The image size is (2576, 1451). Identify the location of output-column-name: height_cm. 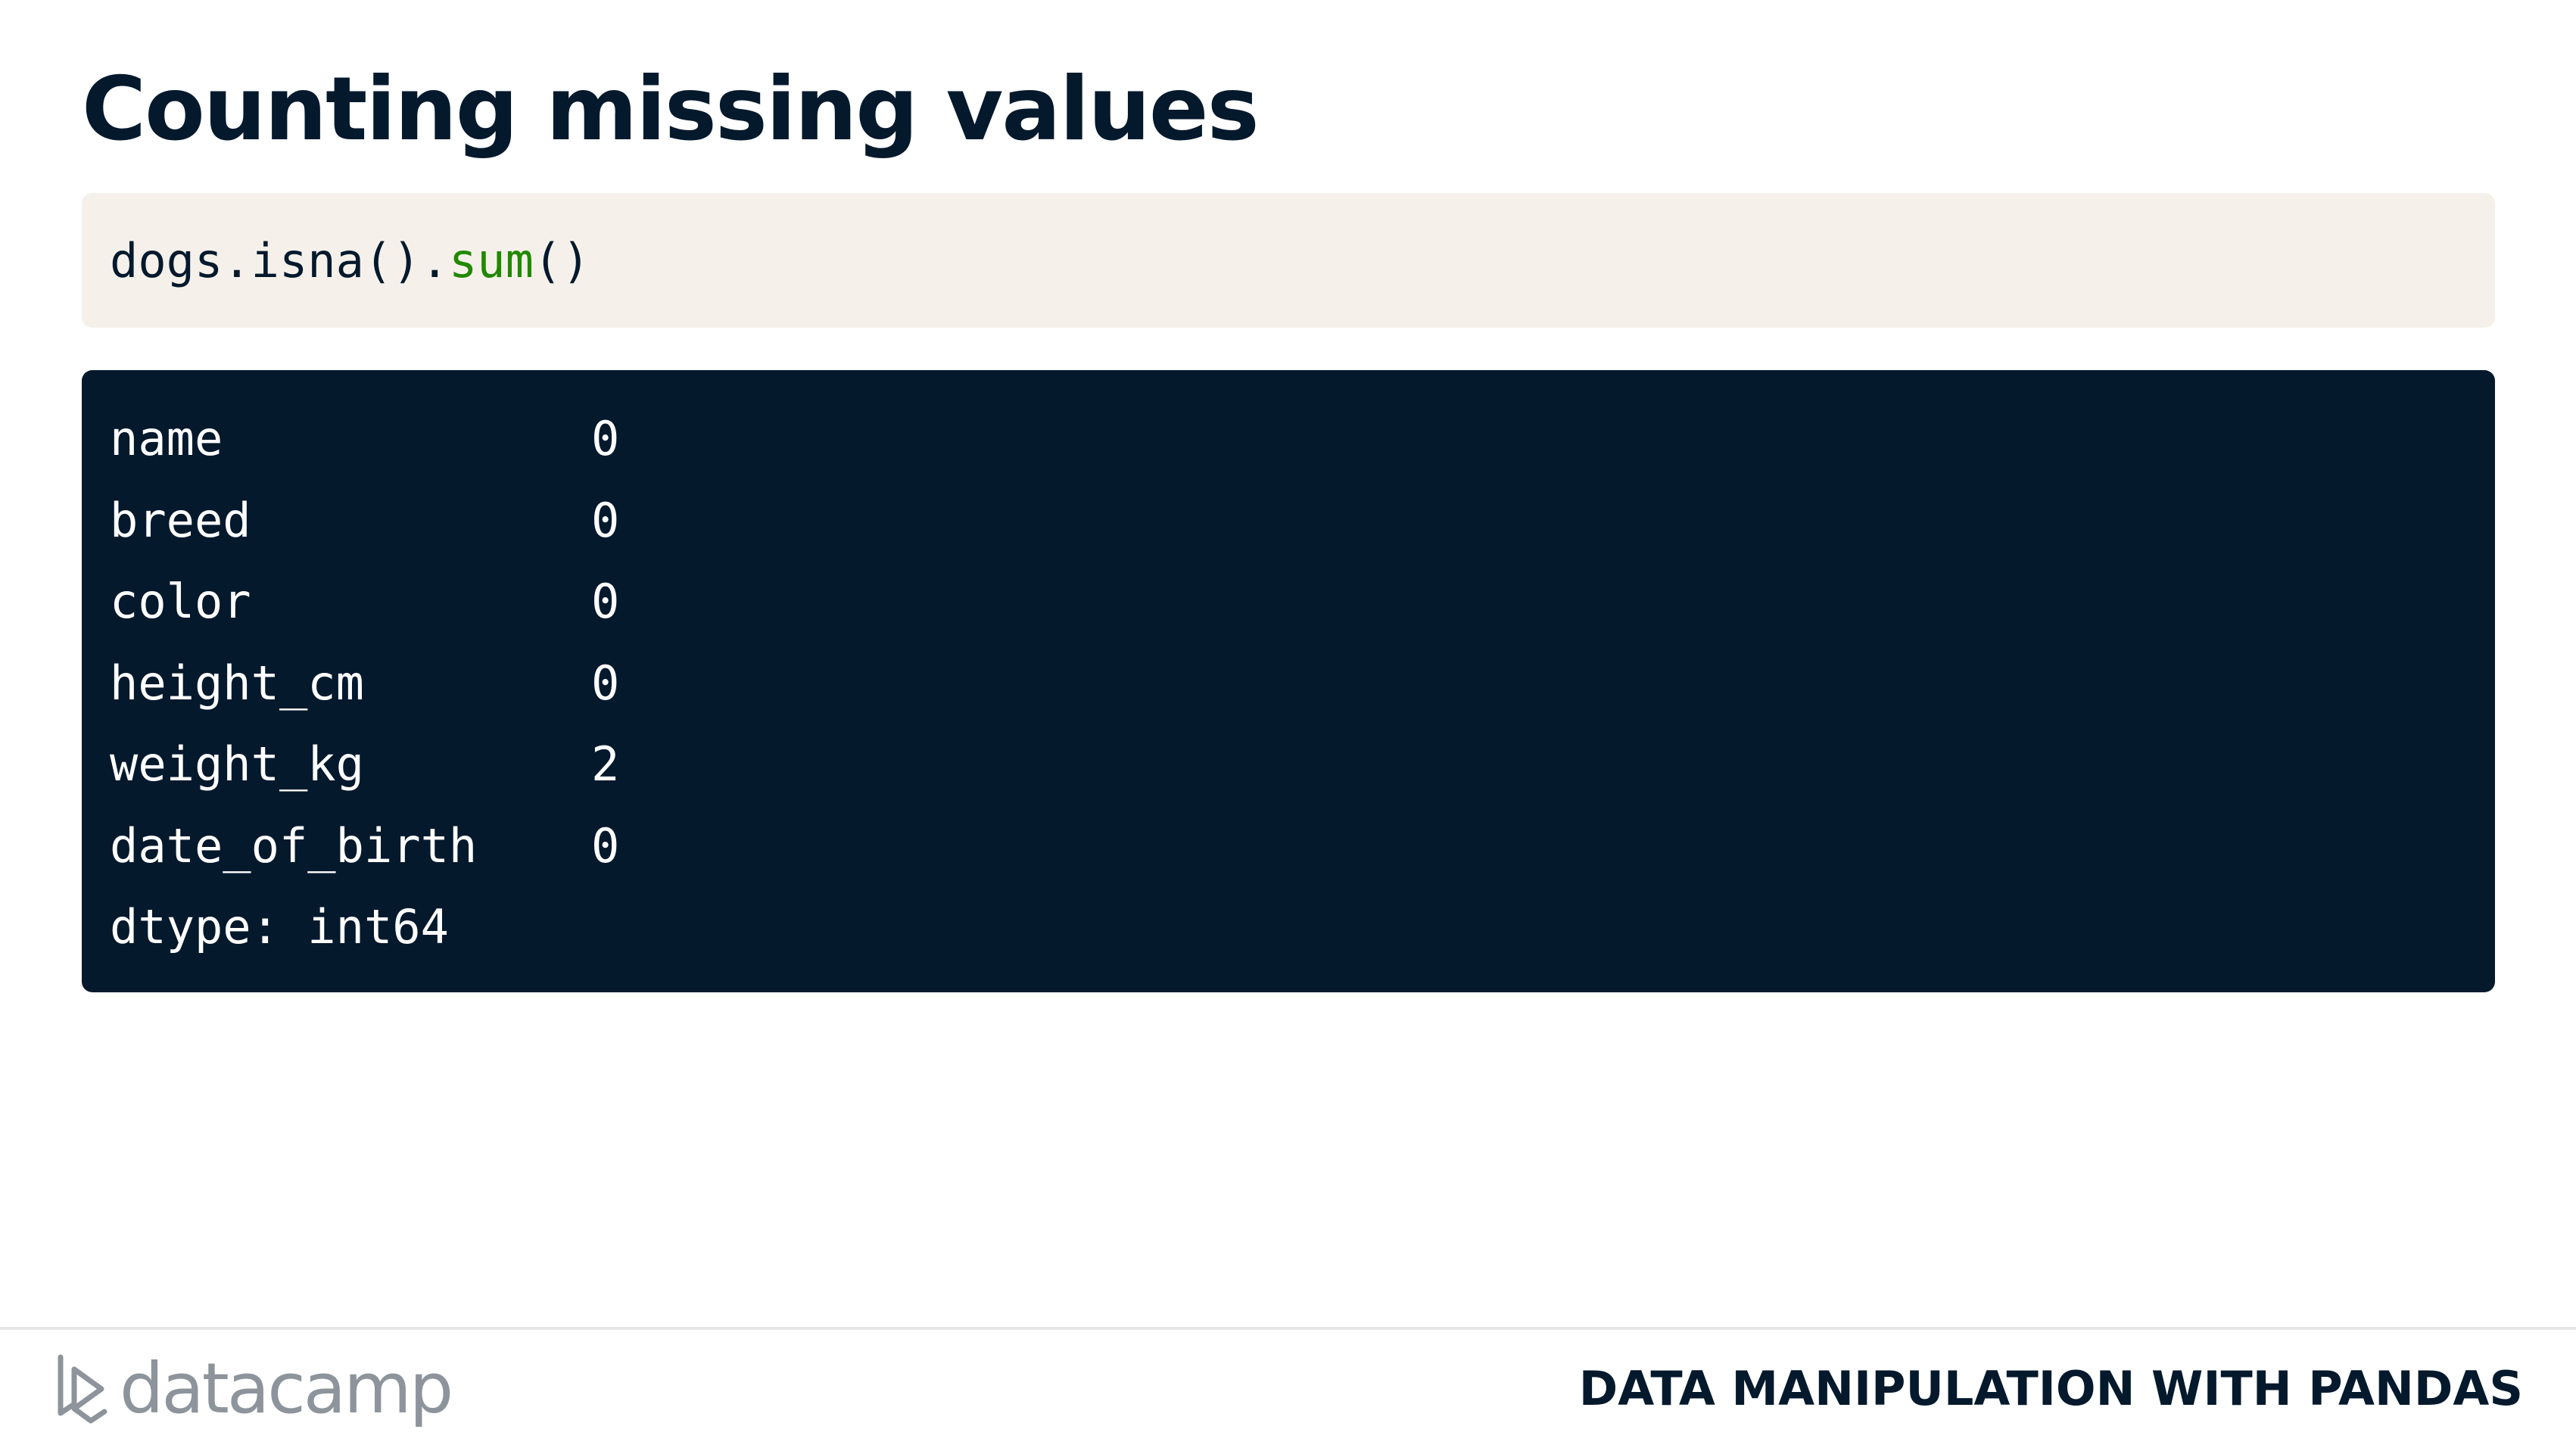
(237, 683).